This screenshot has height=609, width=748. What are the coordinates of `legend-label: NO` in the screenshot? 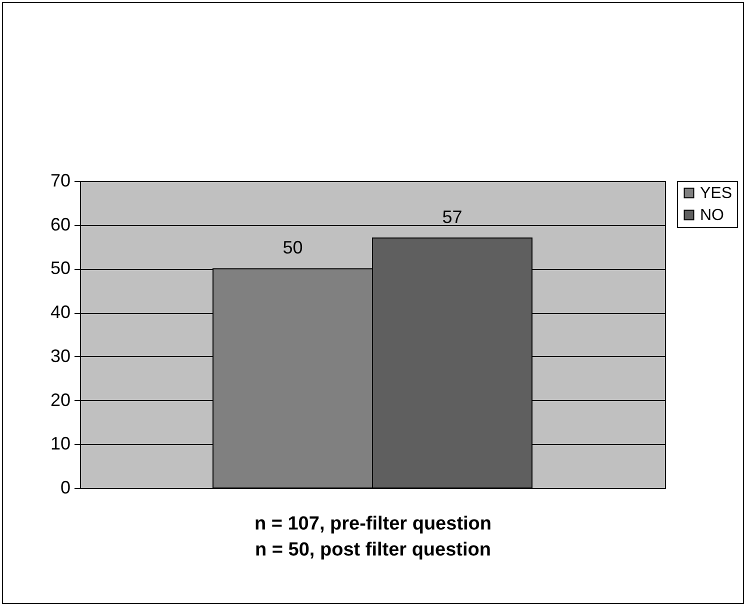 It's located at (712, 215).